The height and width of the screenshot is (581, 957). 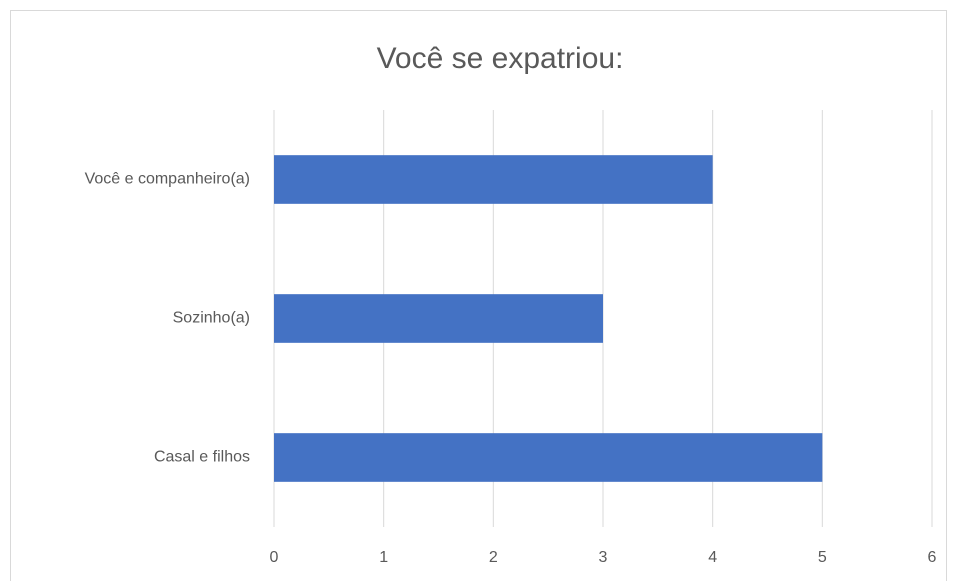 What do you see at coordinates (712, 557) in the screenshot?
I see `x-tick-label: 4` at bounding box center [712, 557].